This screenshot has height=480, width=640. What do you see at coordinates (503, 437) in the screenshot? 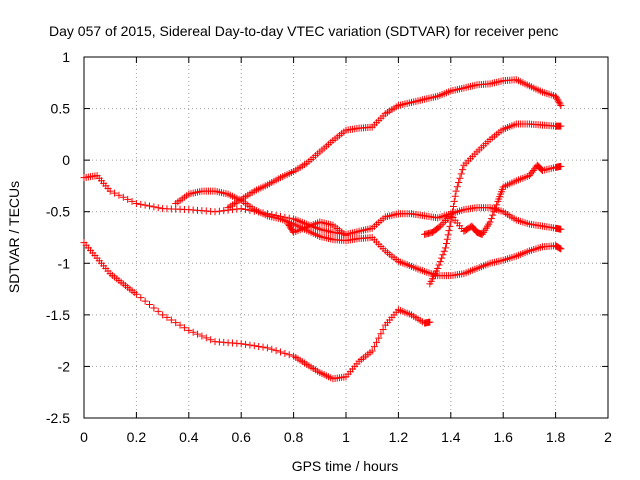
I see `x-tick-label: 1.6` at bounding box center [503, 437].